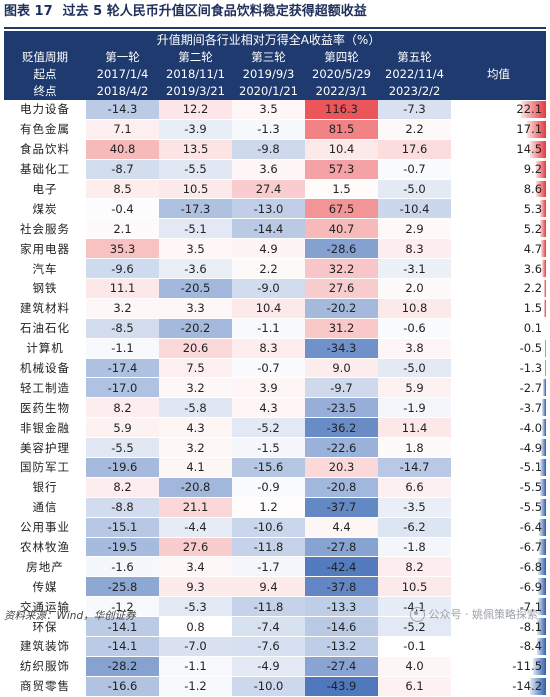 The image size is (550, 697). What do you see at coordinates (122, 229) in the screenshot?
I see `return-cell: 2.1` at bounding box center [122, 229].